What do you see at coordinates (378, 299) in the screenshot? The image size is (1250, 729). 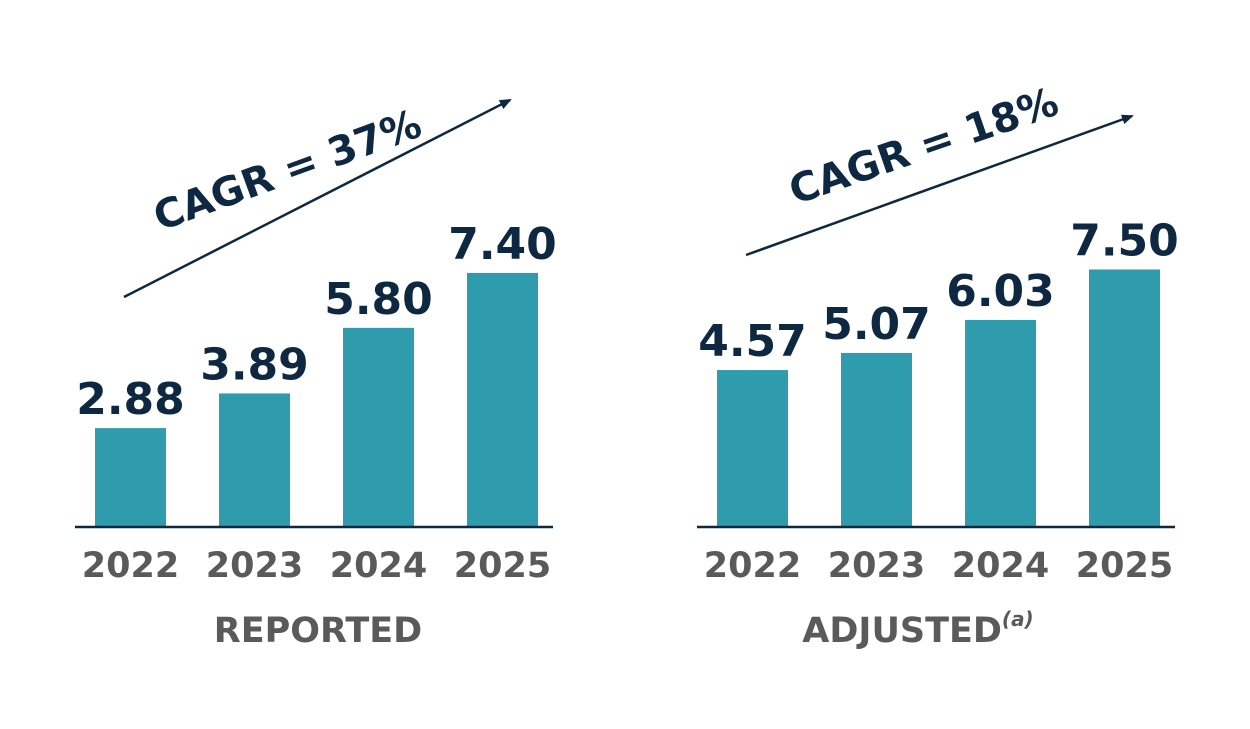 I see `data-label-2024: 5.80` at bounding box center [378, 299].